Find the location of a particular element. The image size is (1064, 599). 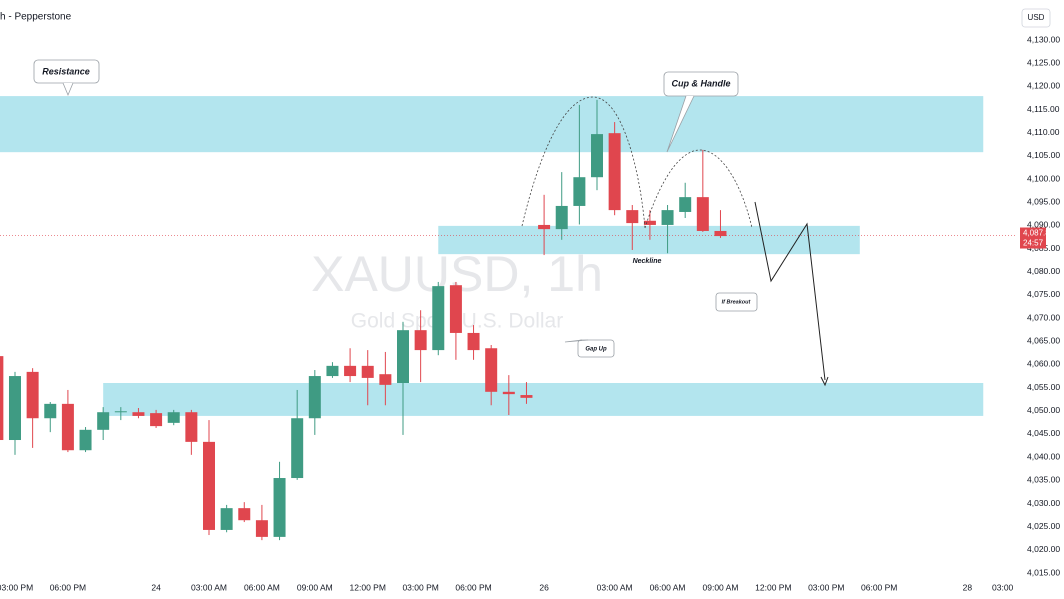

annotation: Cup & Handle is located at coordinates (700, 83).